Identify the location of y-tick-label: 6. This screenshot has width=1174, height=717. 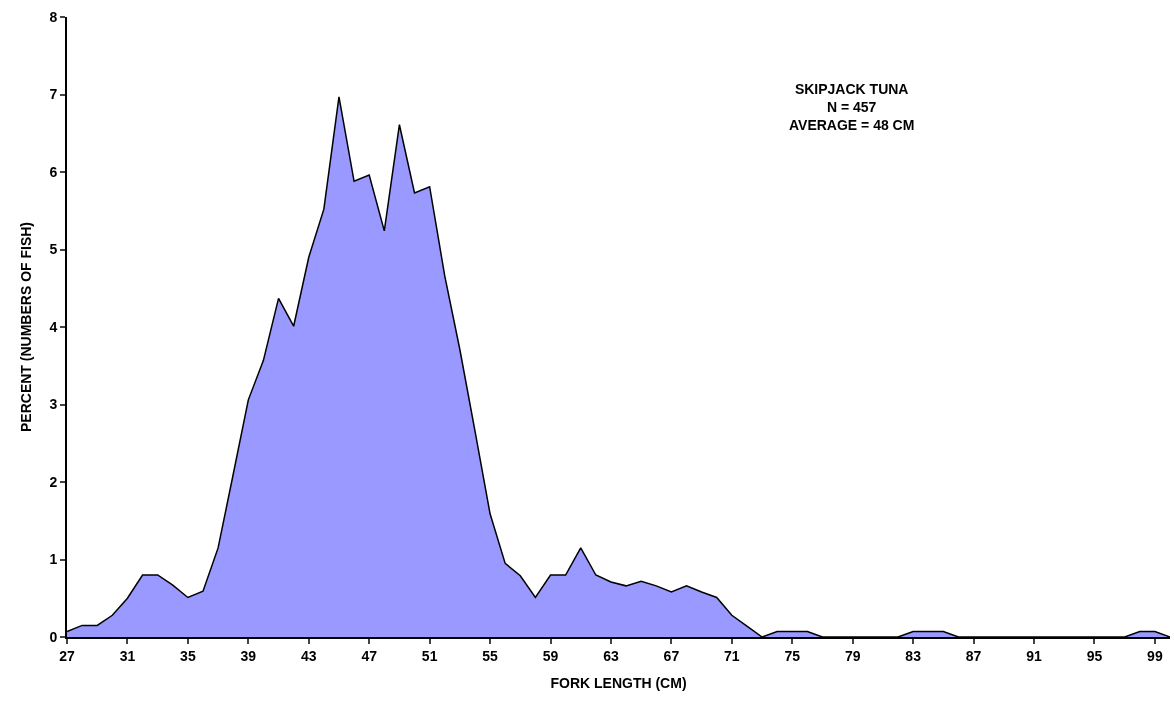
(53, 171).